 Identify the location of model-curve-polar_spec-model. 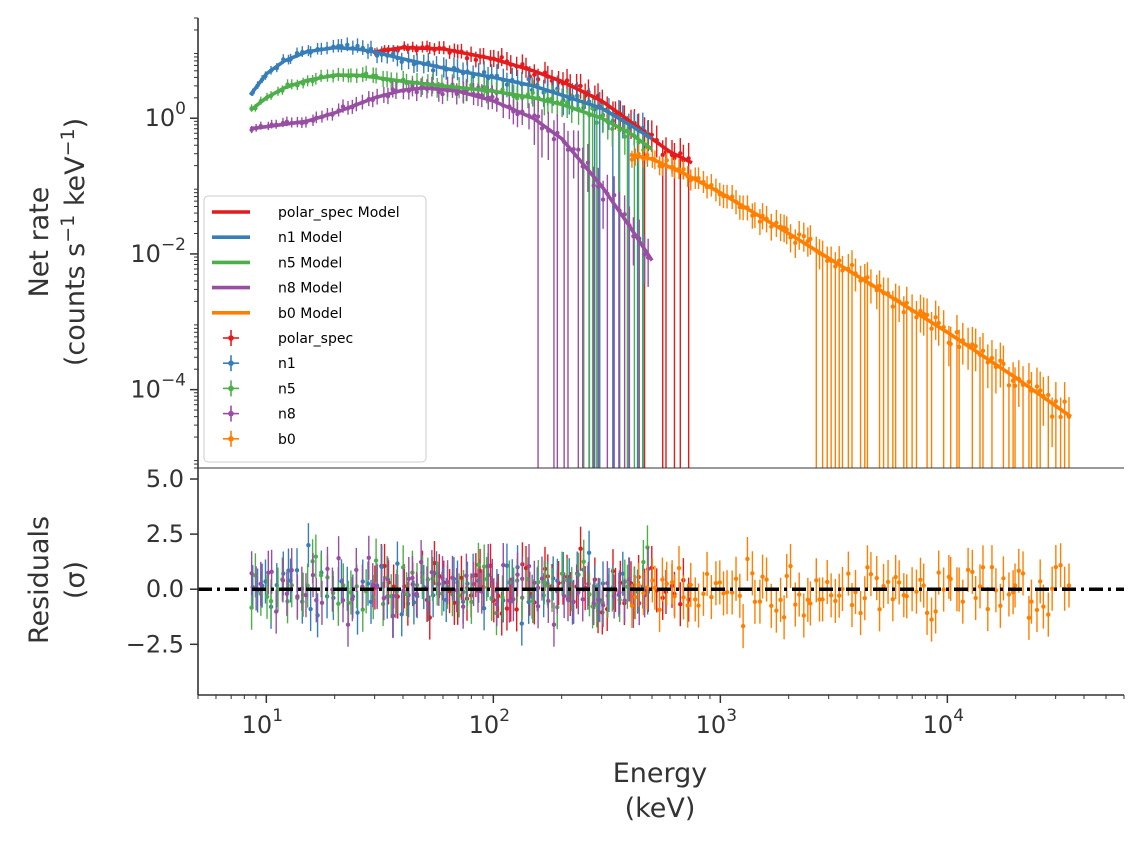
(533, 105).